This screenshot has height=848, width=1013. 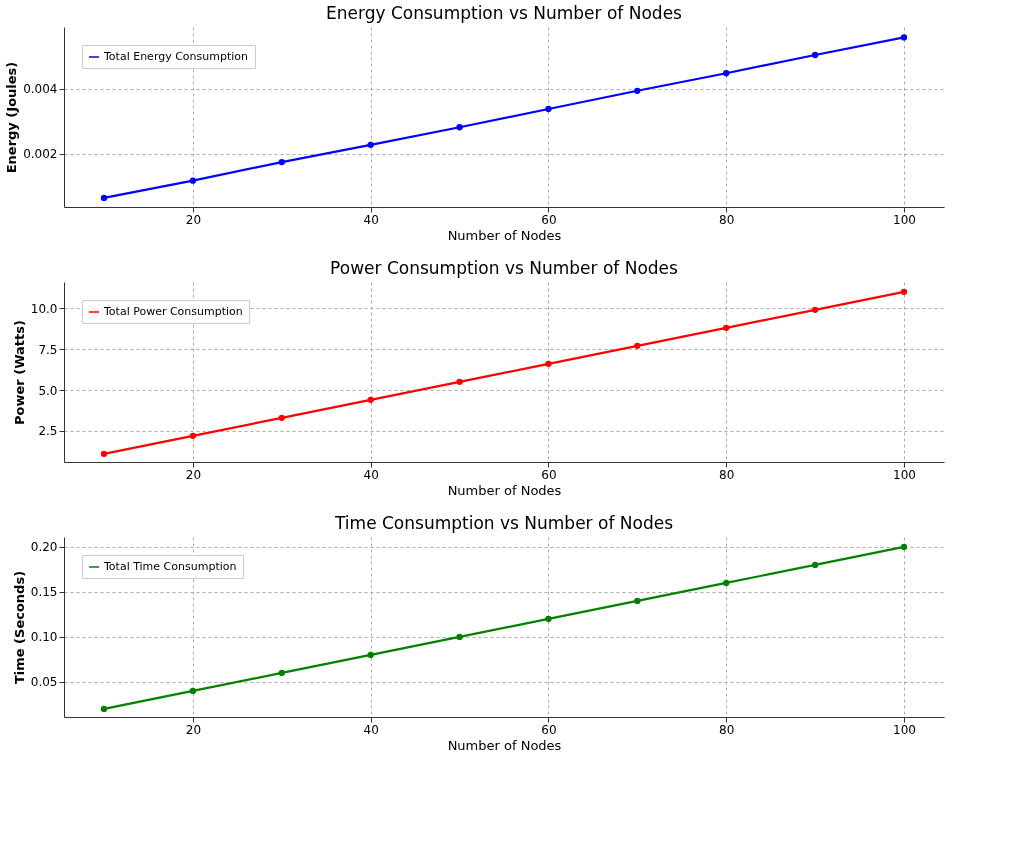 What do you see at coordinates (504, 13) in the screenshot?
I see `chart-title: Energy Consumption vs Number of Nodes` at bounding box center [504, 13].